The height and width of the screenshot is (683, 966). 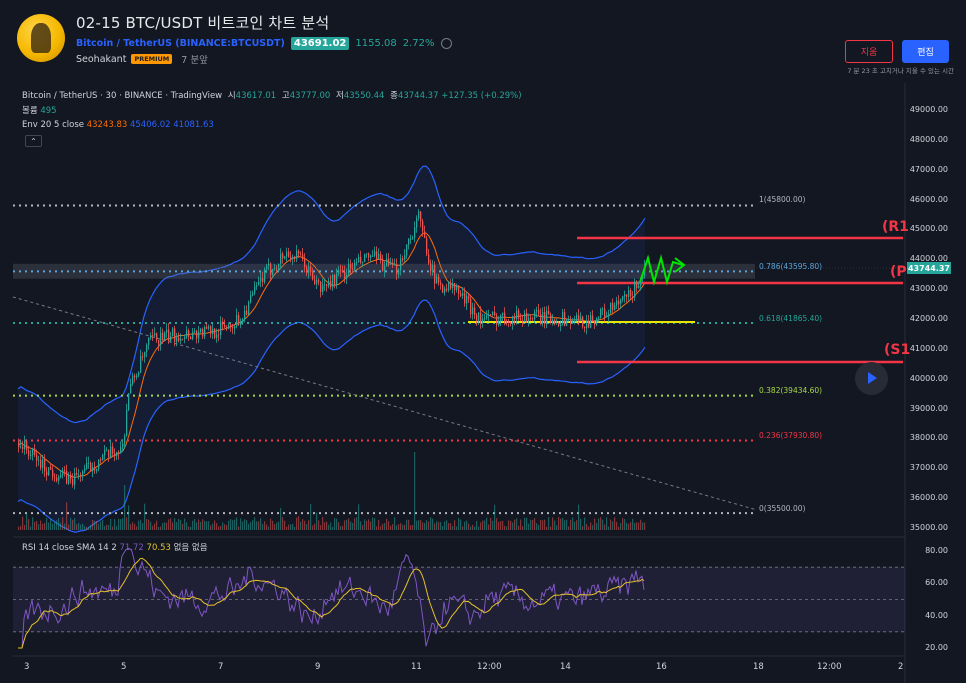 What do you see at coordinates (142, 59) in the screenshot?
I see `author-row: Seohakant PREMIUM 7 분앞` at bounding box center [142, 59].